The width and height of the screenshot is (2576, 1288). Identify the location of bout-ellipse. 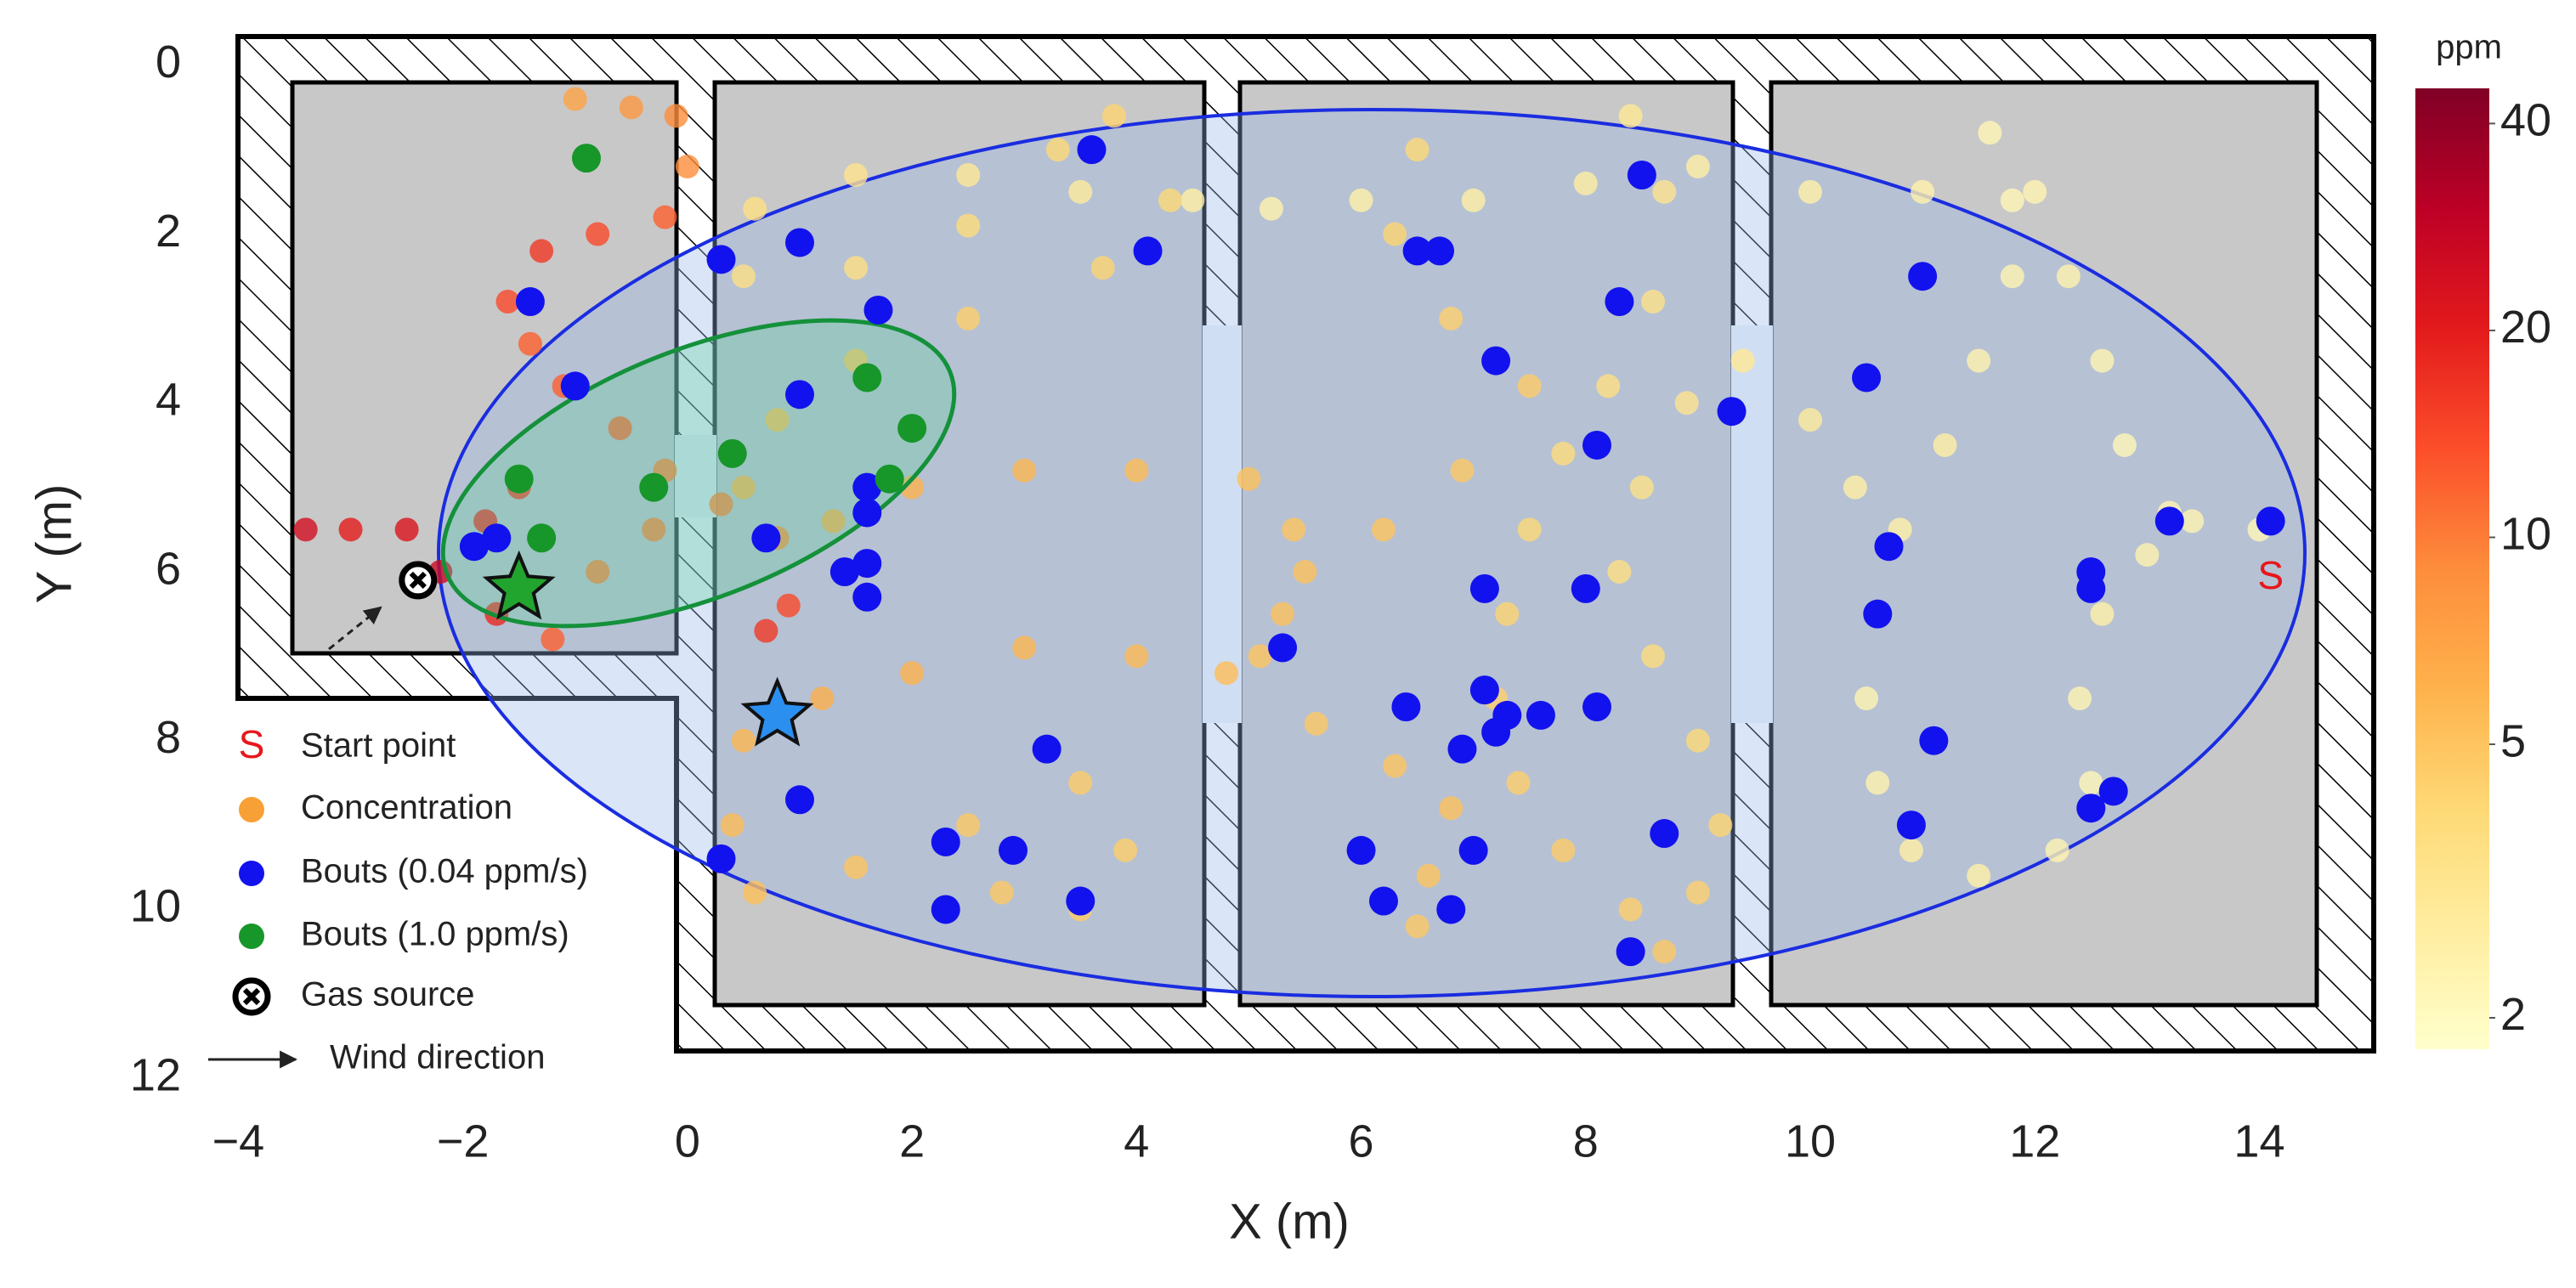
(698, 473).